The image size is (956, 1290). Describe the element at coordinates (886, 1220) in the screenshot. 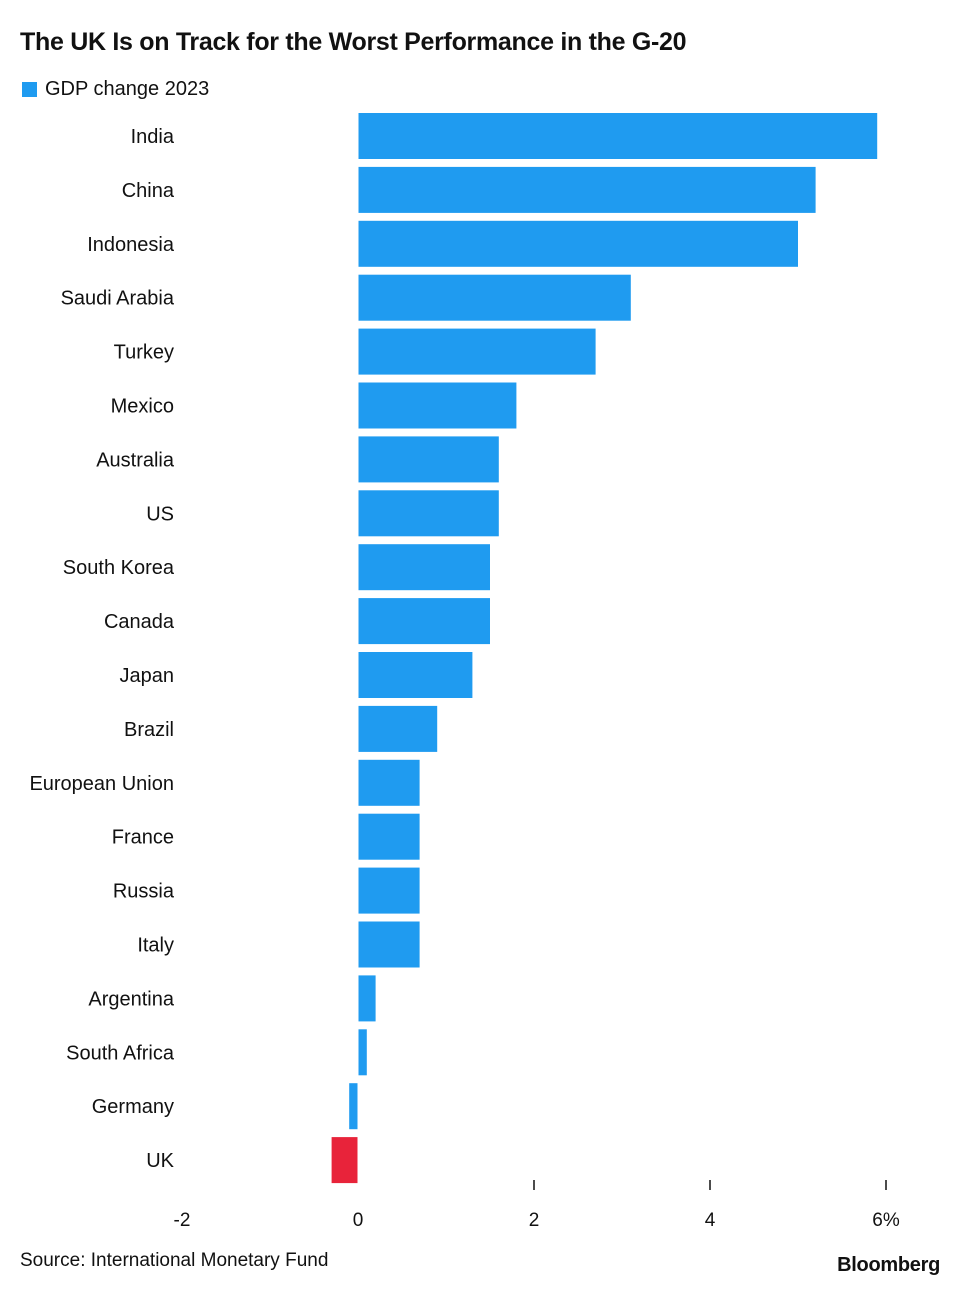

I see `x-tick-label: 6%` at that location.